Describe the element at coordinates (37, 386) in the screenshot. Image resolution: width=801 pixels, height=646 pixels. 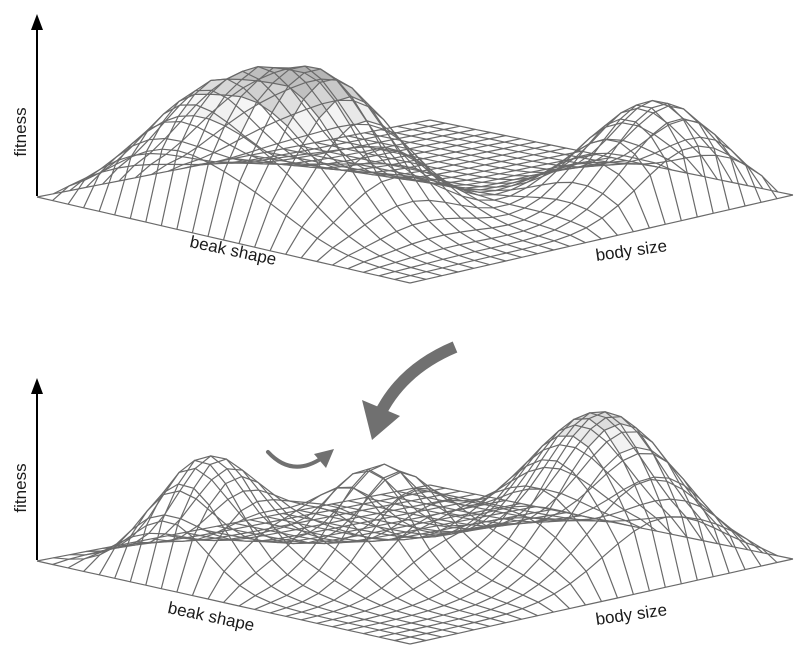
I see `bottom-fitness-axis-arrowhead` at that location.